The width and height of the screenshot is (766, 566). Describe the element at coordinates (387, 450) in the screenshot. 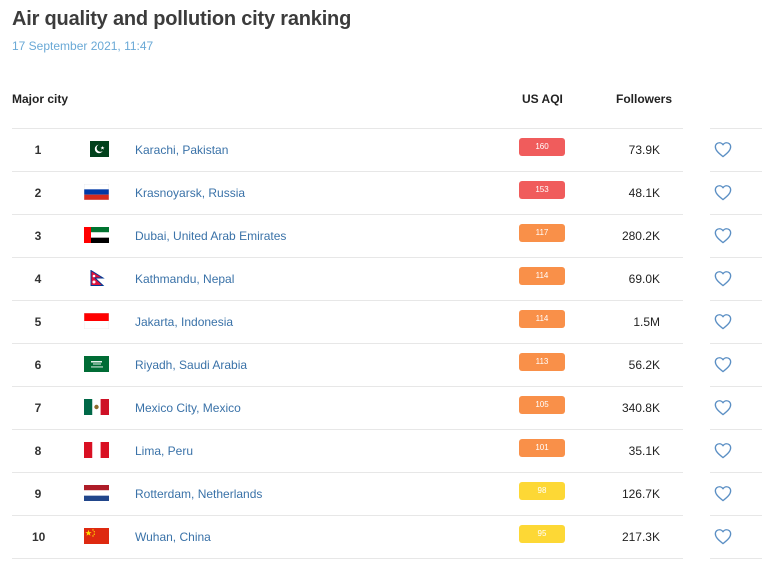

I see `table-row: 8 Lima, Peru 101 35.1K` at that location.